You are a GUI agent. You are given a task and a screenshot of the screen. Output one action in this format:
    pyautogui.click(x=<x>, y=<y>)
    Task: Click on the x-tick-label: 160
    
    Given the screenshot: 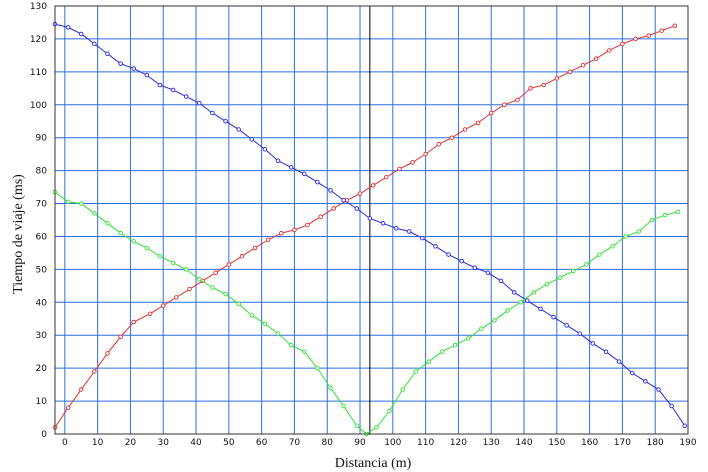 What is the action you would take?
    pyautogui.click(x=589, y=443)
    